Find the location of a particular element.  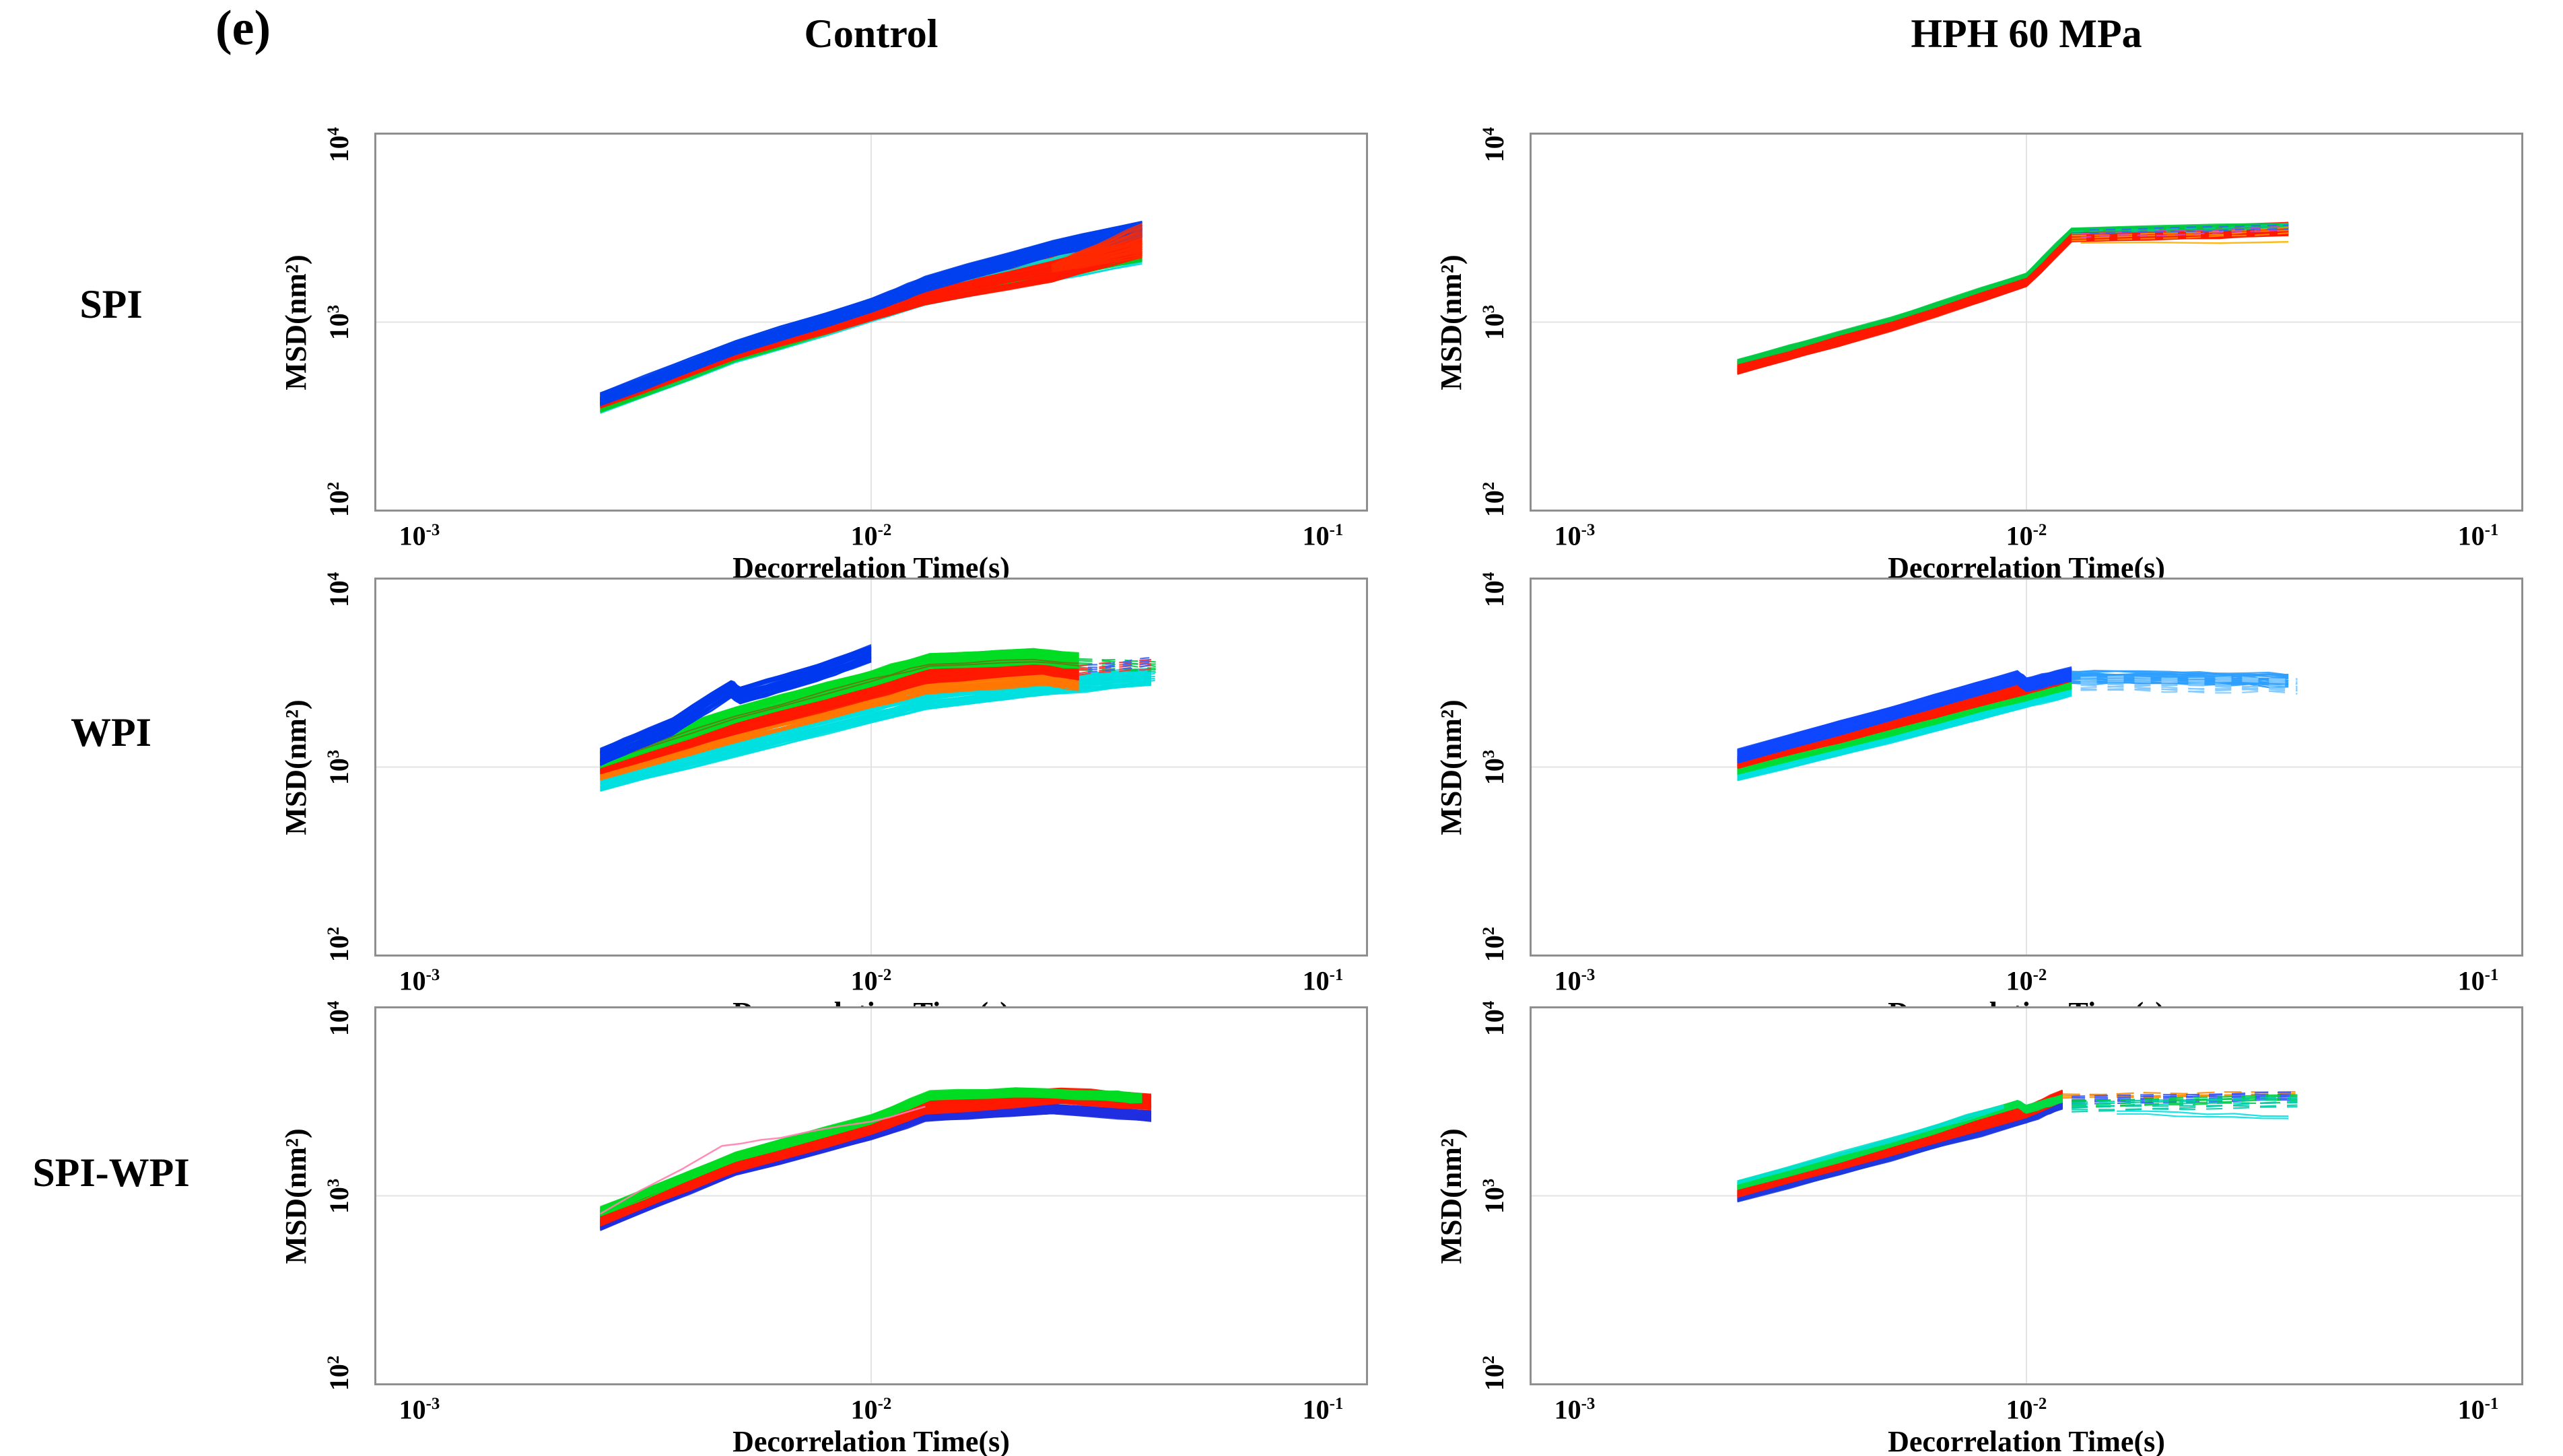

plot-wpi-hph60 is located at coordinates (2027, 768).